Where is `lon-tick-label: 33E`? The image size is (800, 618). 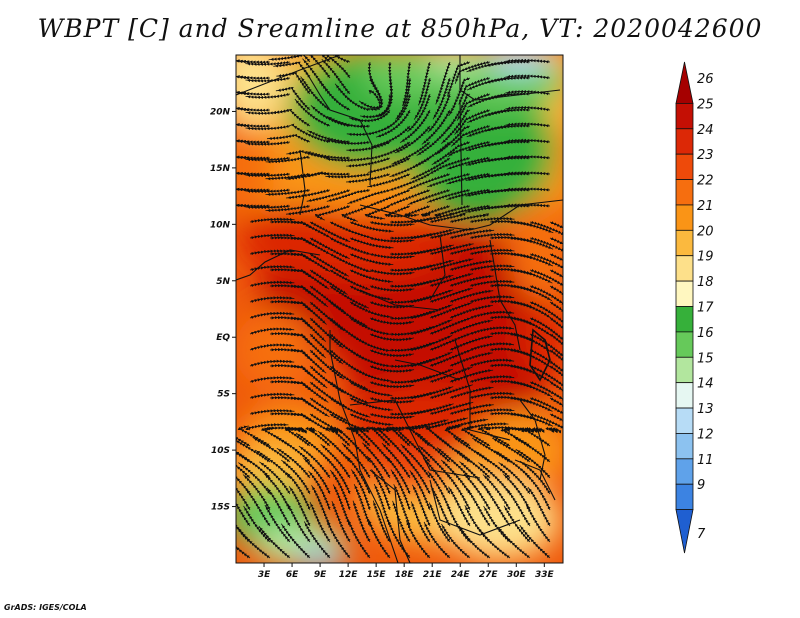 lon-tick-label: 33E is located at coordinates (545, 575).